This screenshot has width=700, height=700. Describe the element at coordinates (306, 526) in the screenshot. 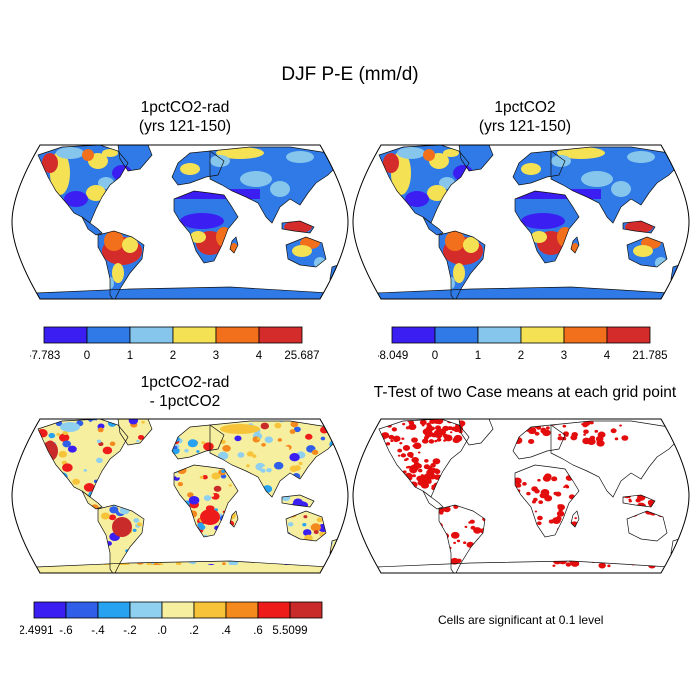

I see `coastline-aus` at that location.